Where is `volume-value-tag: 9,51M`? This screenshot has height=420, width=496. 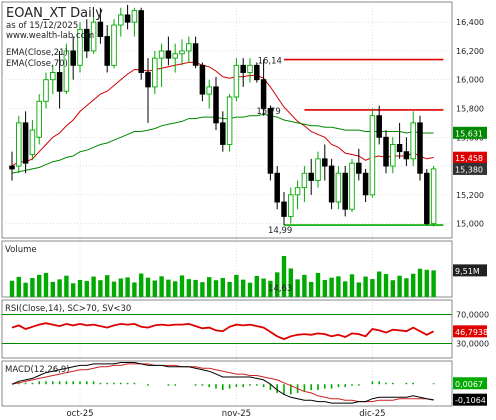
volume-value-tag: 9,51M is located at coordinates (467, 271).